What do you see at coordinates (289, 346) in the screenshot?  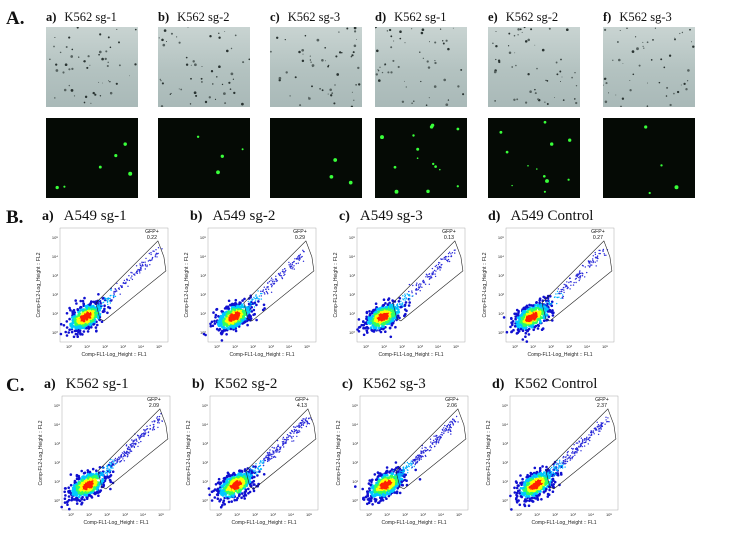 I see `x-tick-label: 10⁴` at bounding box center [289, 346].